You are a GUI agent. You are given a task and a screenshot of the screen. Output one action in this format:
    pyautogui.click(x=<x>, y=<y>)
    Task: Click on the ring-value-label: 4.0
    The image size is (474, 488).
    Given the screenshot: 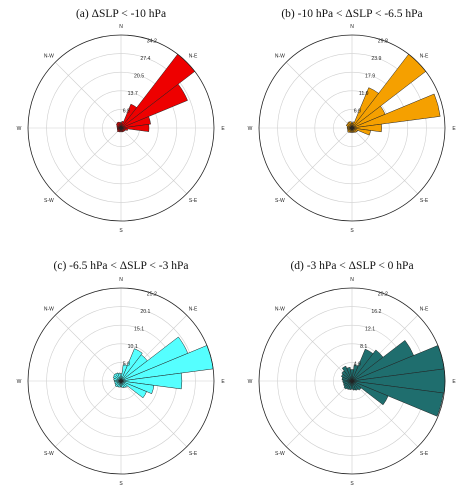 What is the action you would take?
    pyautogui.click(x=357, y=365)
    